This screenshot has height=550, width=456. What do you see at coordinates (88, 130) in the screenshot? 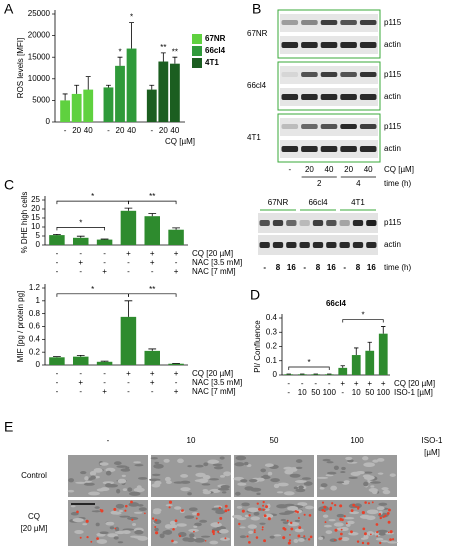
I see `x-tick-label: 40` at bounding box center [88, 130].